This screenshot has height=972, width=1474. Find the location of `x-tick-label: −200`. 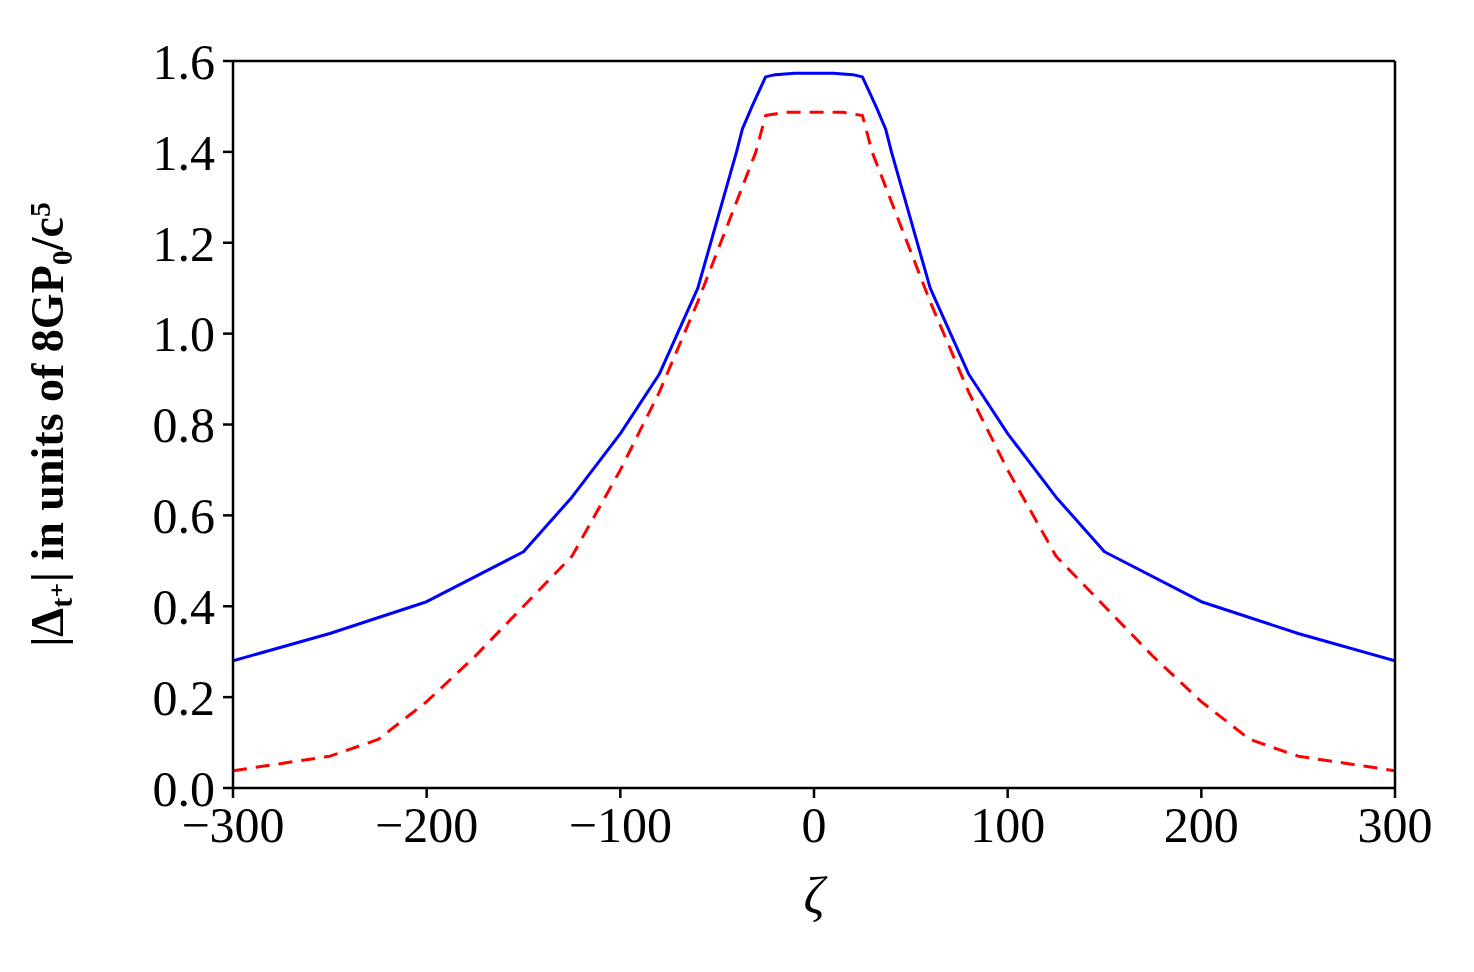

x-tick-label: −200 is located at coordinates (427, 824).